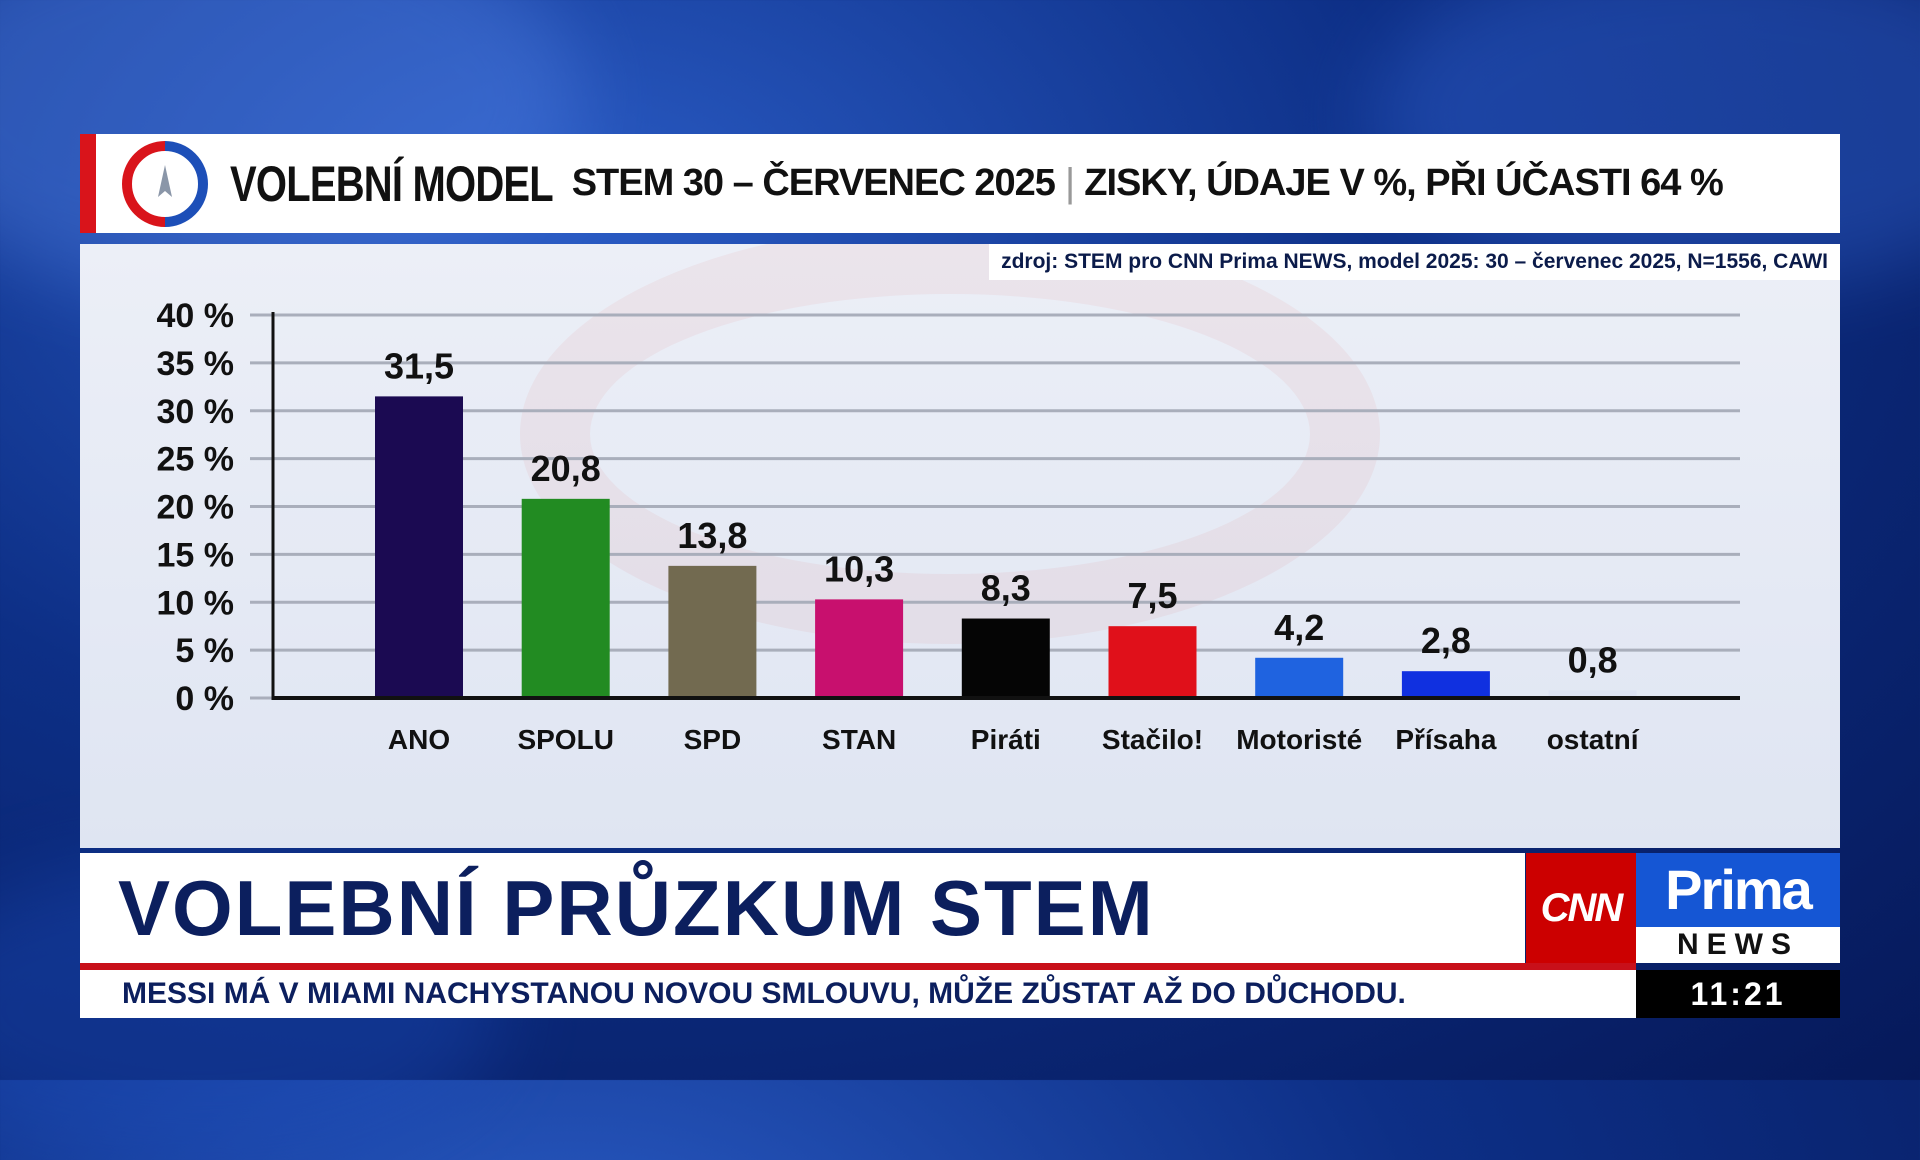 This screenshot has height=1160, width=1920. What do you see at coordinates (1299, 627) in the screenshot?
I see `bar-value-label: 4,2` at bounding box center [1299, 627].